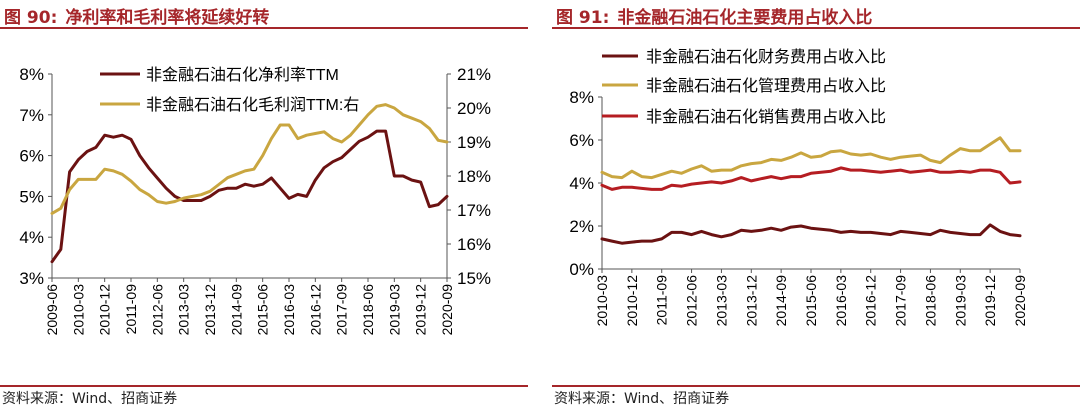 The height and width of the screenshot is (411, 1080). Describe the element at coordinates (264, 386) in the screenshot. I see `left-source-rule` at that location.